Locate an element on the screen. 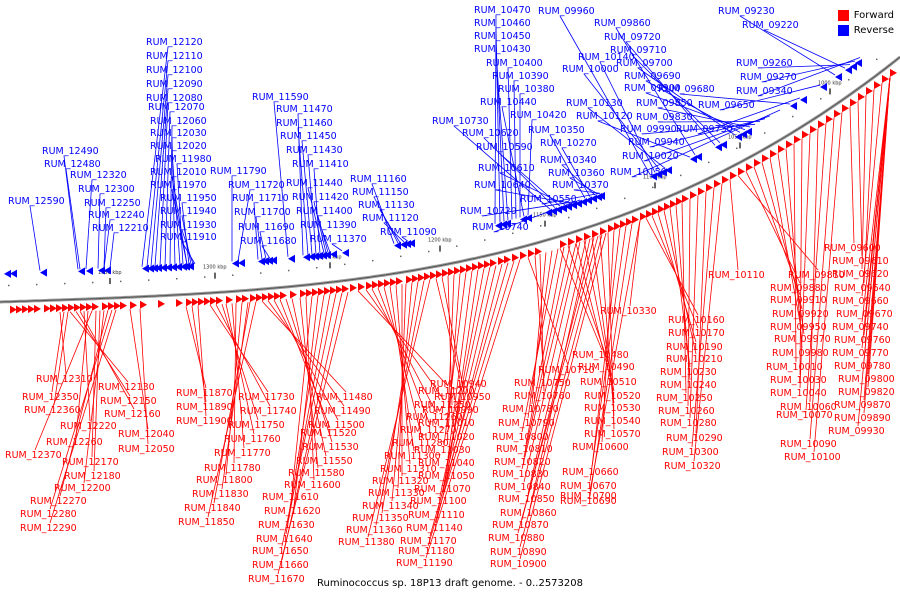  forward-gene-label: RUM_11620 is located at coordinates (292, 511).